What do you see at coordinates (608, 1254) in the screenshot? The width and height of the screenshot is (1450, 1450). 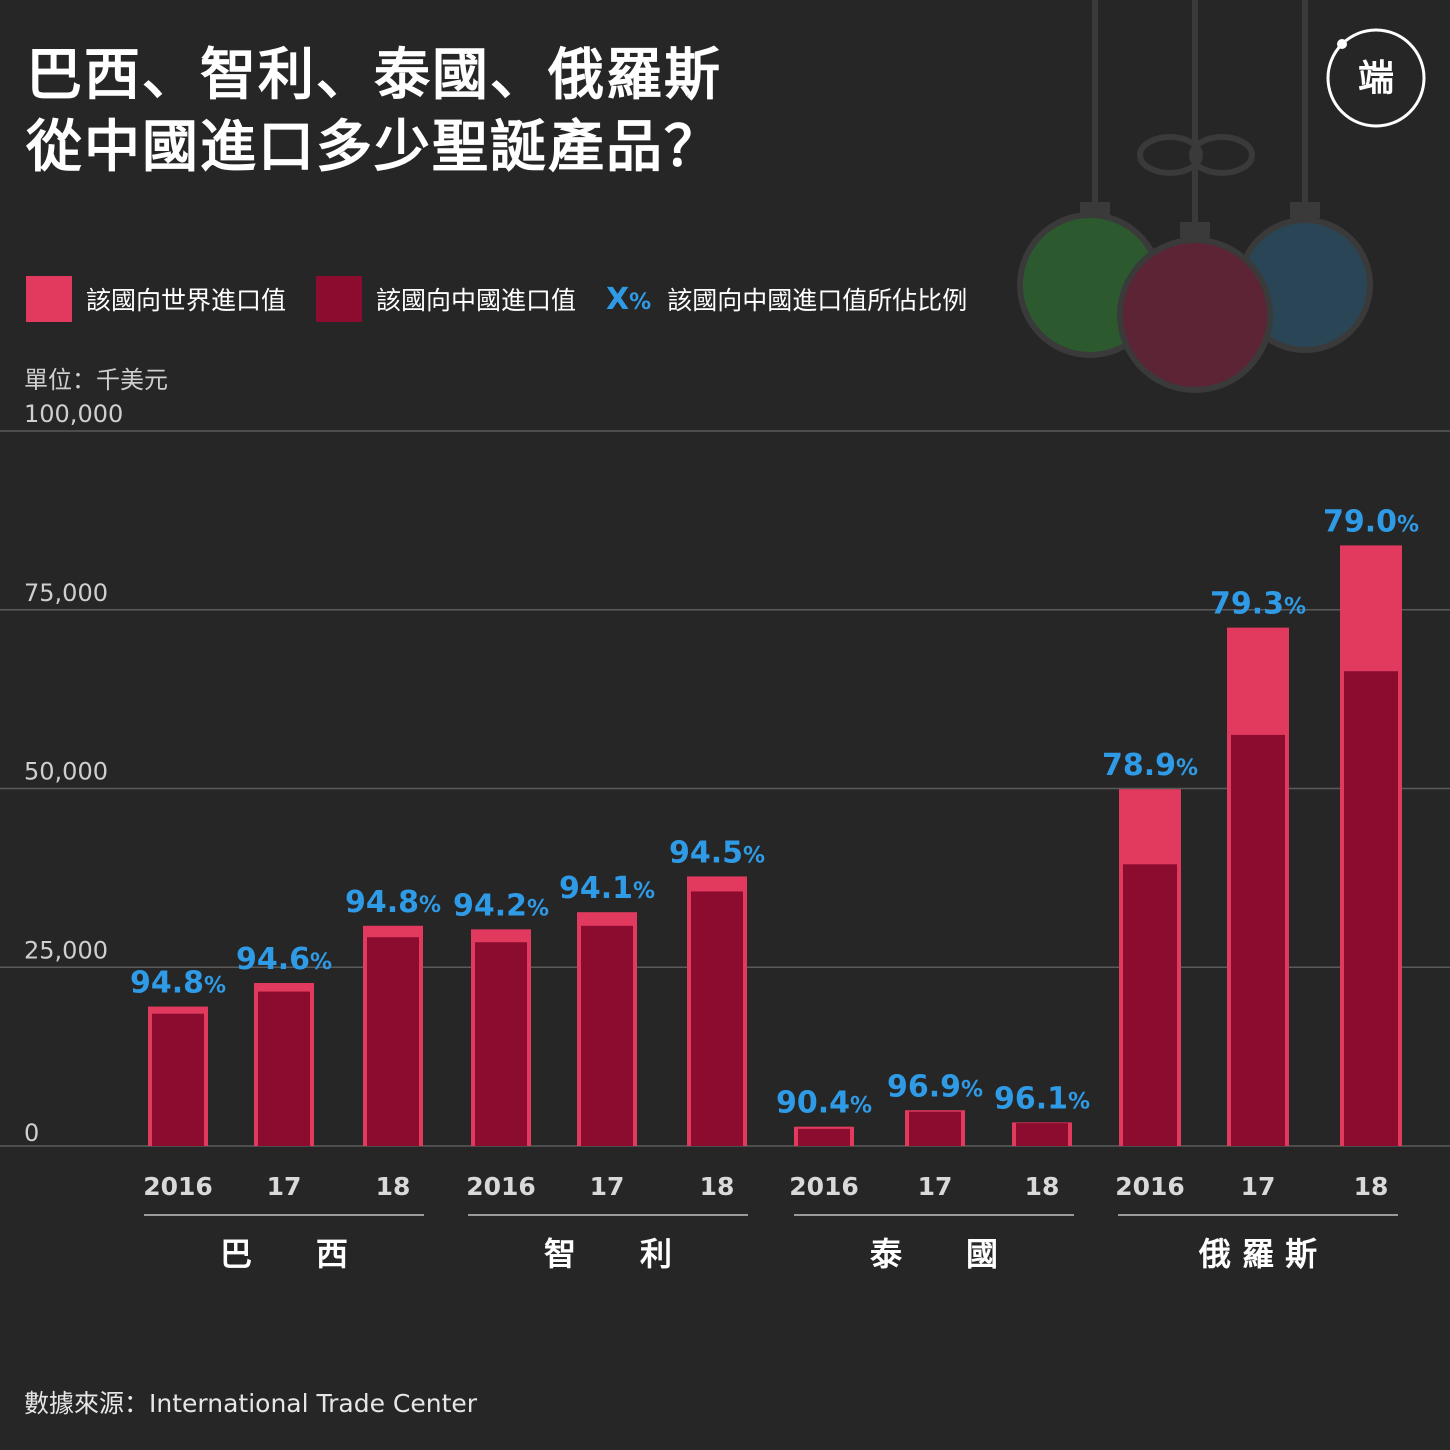 I see `group-label: 智 利` at bounding box center [608, 1254].